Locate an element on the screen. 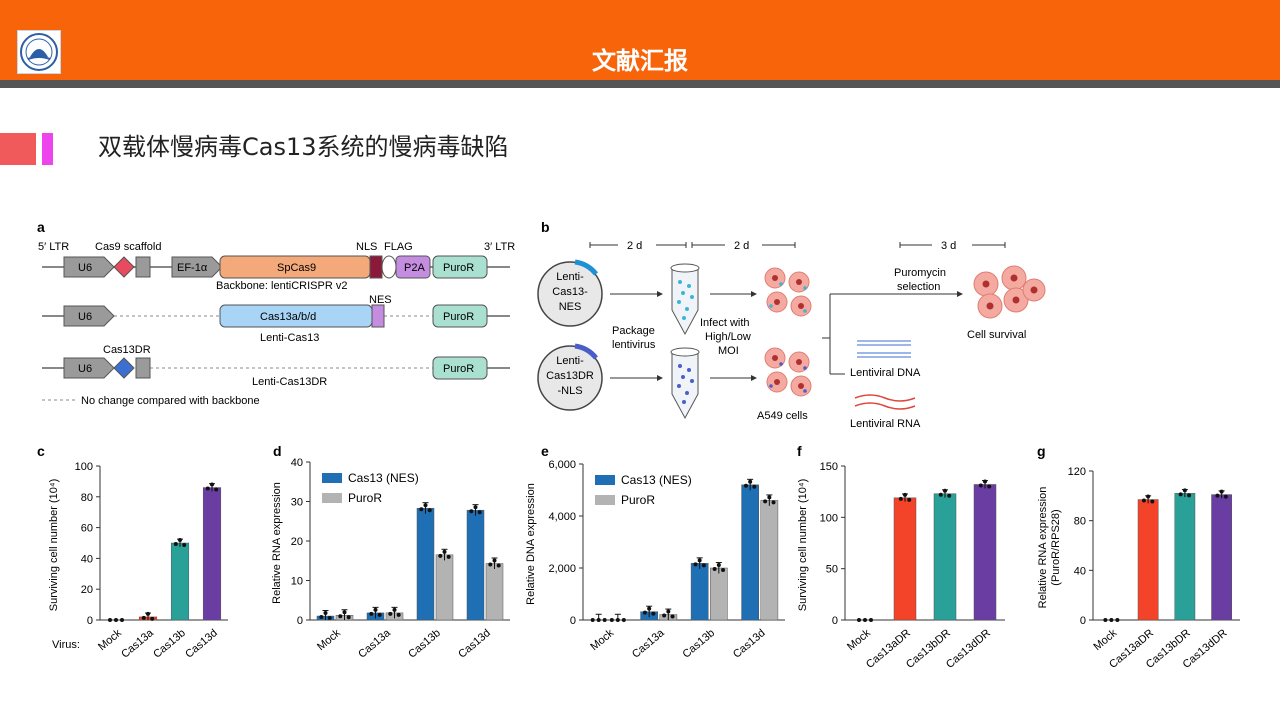 This screenshot has height=720, width=1280. x-tick-label: Cas13d is located at coordinates (474, 644).